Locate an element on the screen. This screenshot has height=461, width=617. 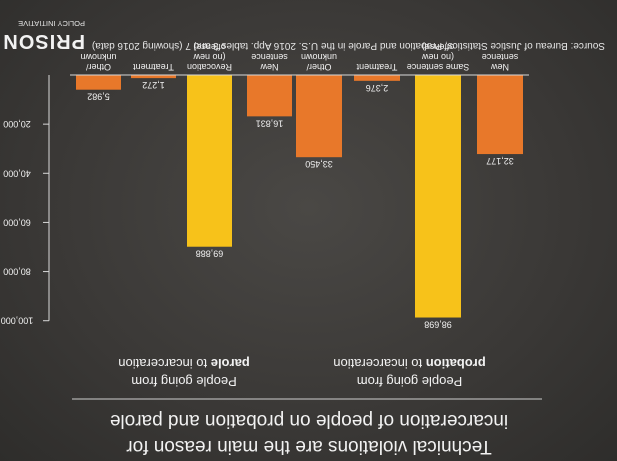
brand-logo: PRISON POLICY INITIATIVE is located at coordinates (43, 35).